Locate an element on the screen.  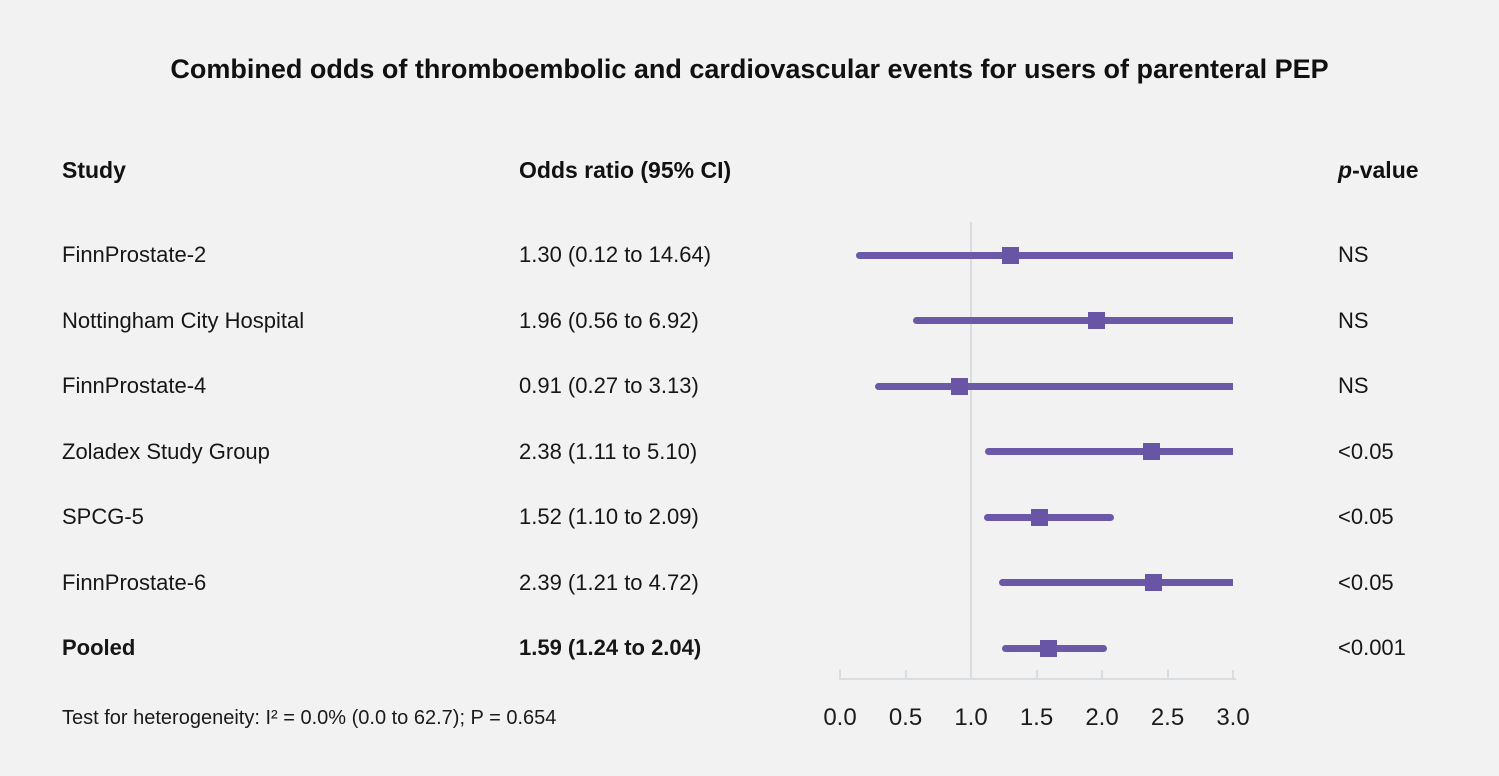
study-label: SPCG-5 is located at coordinates (103, 516).